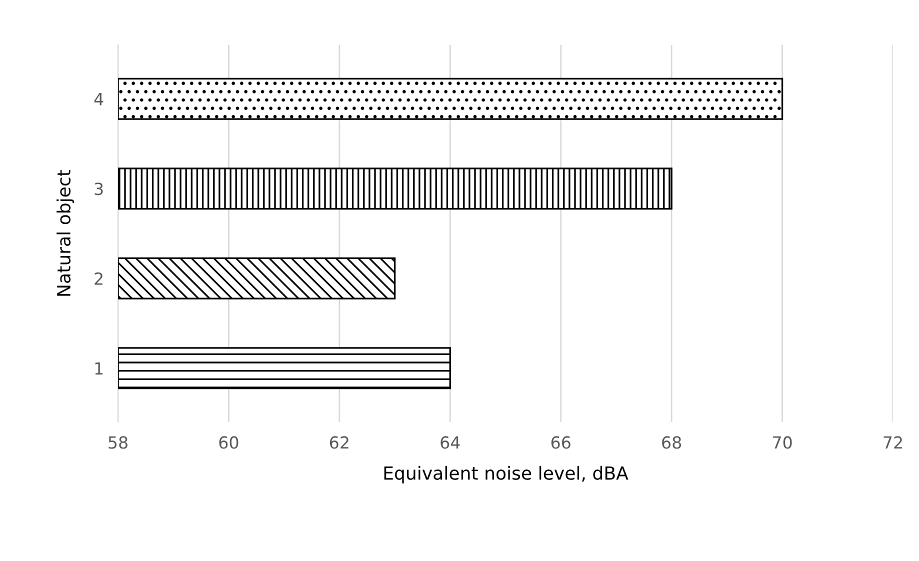 The width and height of the screenshot is (919, 561). What do you see at coordinates (118, 442) in the screenshot?
I see `x-tick-label: 58` at bounding box center [118, 442].